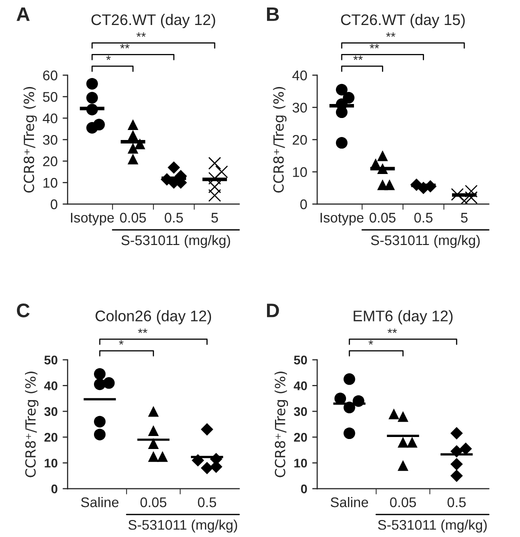  What do you see at coordinates (23, 14) in the screenshot?
I see `text: A` at bounding box center [23, 14].